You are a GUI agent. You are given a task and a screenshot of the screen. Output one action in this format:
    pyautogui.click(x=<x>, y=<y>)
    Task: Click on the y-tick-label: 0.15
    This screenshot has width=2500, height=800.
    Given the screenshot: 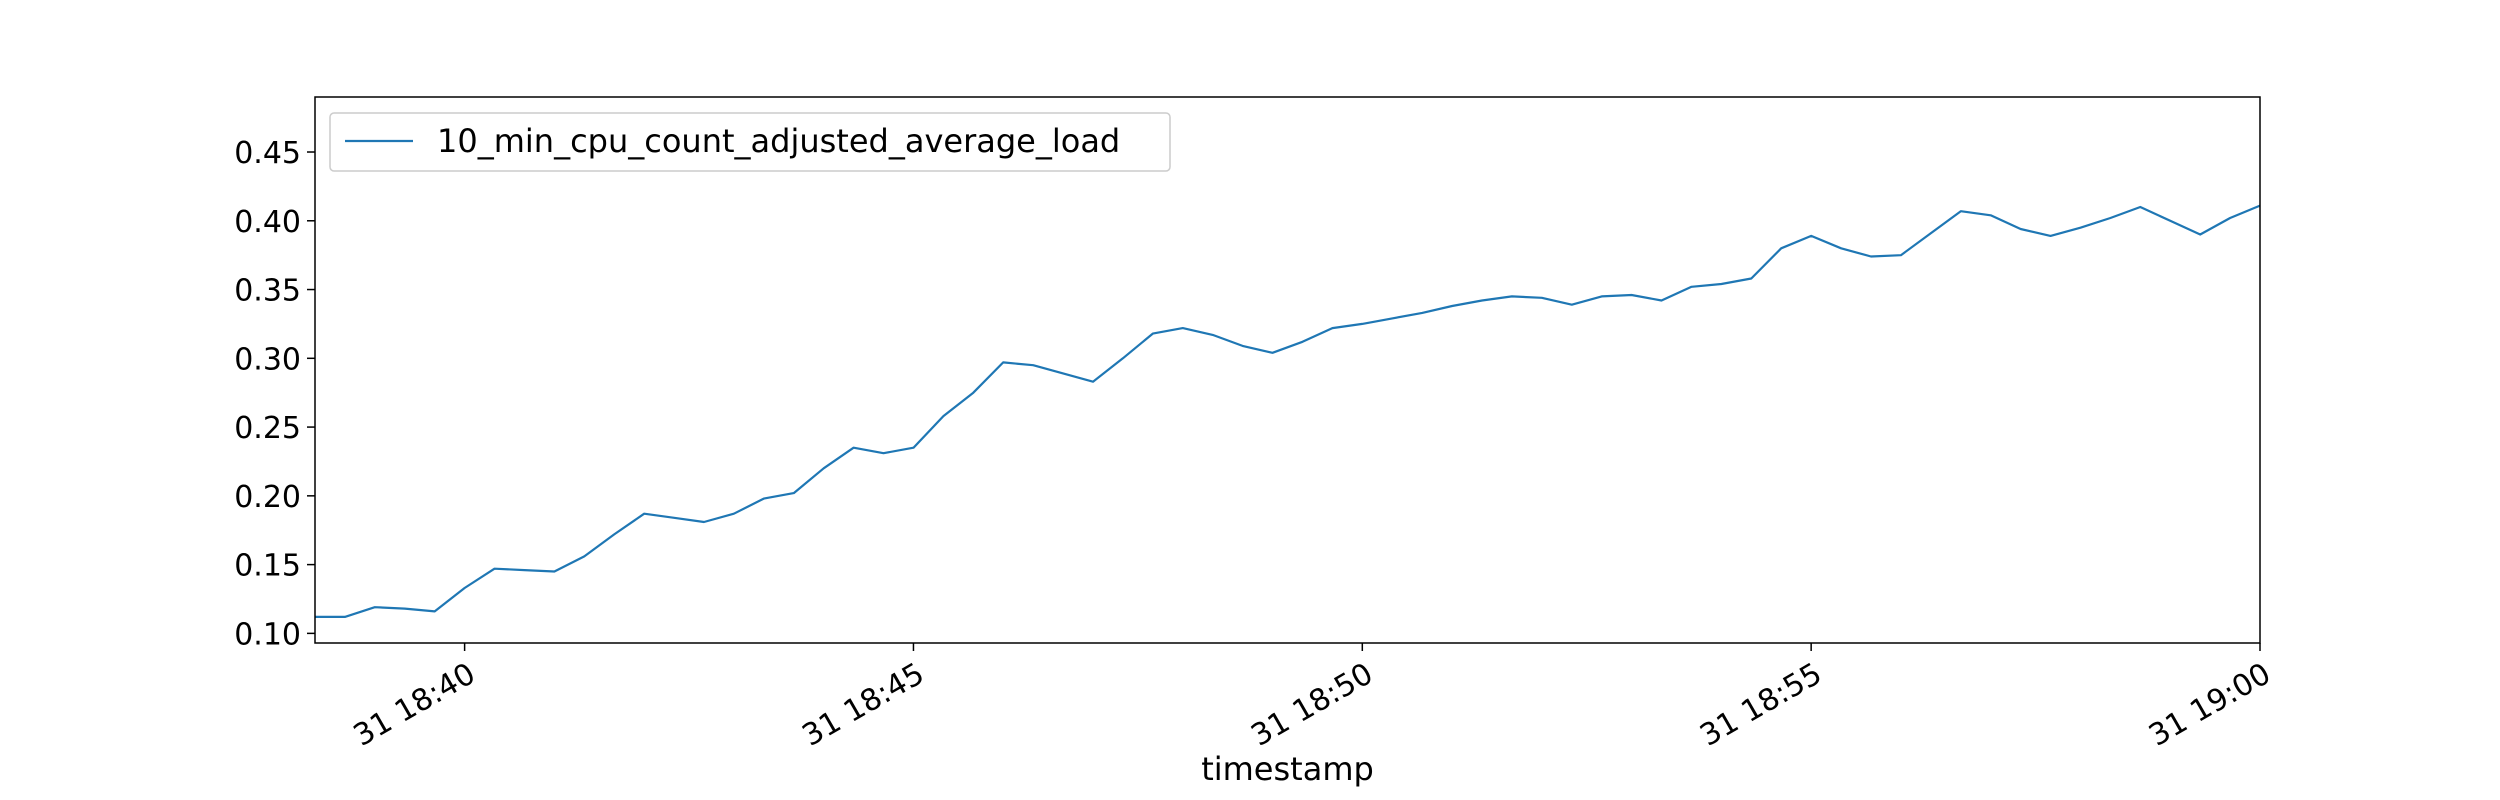 What is the action you would take?
    pyautogui.click(x=267, y=566)
    